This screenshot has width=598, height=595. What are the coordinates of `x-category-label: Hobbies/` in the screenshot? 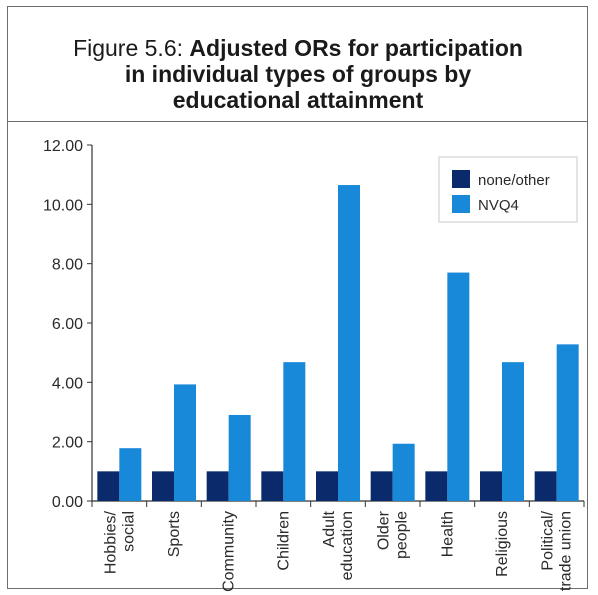 It's located at (110, 542).